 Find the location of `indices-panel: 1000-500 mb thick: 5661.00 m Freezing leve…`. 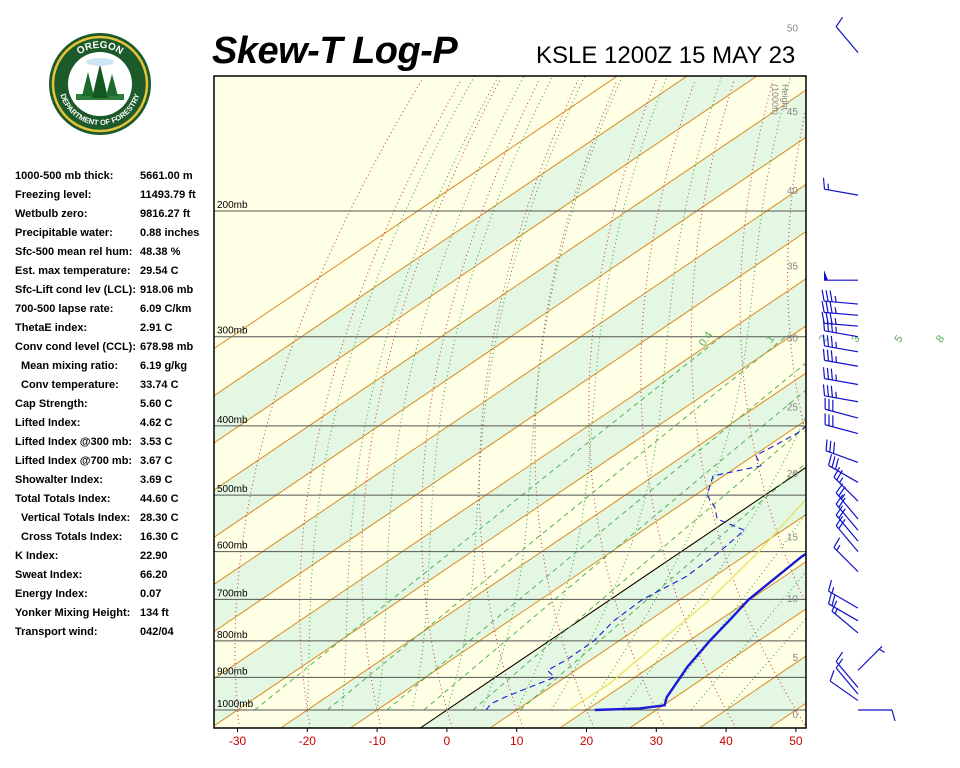

indices-panel: 1000-500 mb thick: 5661.00 m Freezing leve… is located at coordinates (112, 405).